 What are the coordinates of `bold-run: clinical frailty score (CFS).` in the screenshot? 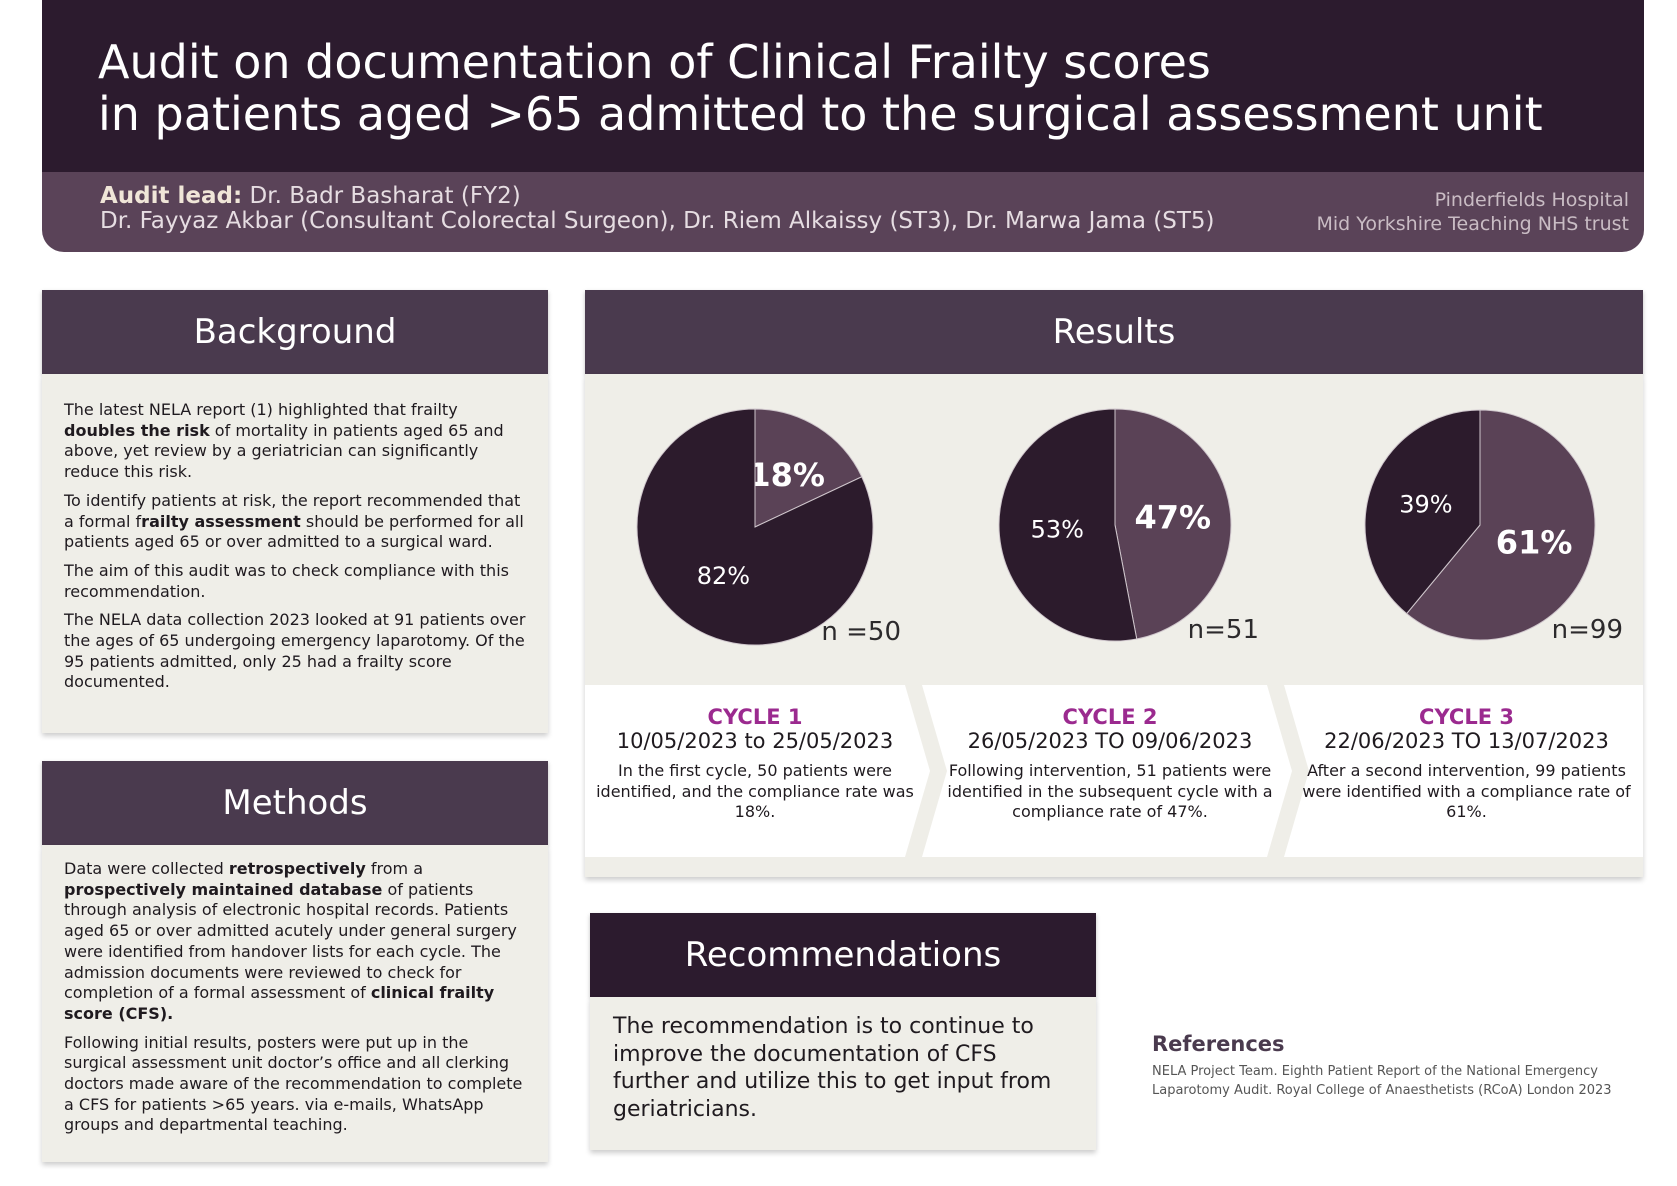 It's located at (279, 1003).